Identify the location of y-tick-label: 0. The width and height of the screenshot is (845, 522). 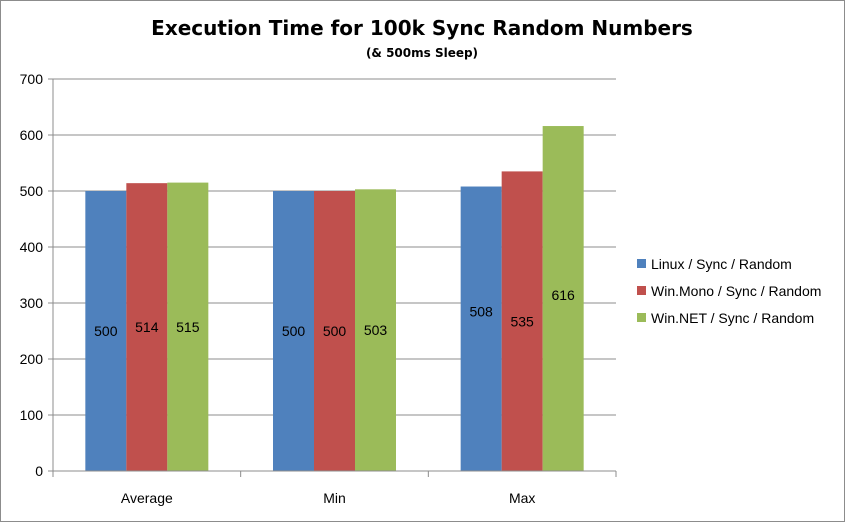
(39, 471).